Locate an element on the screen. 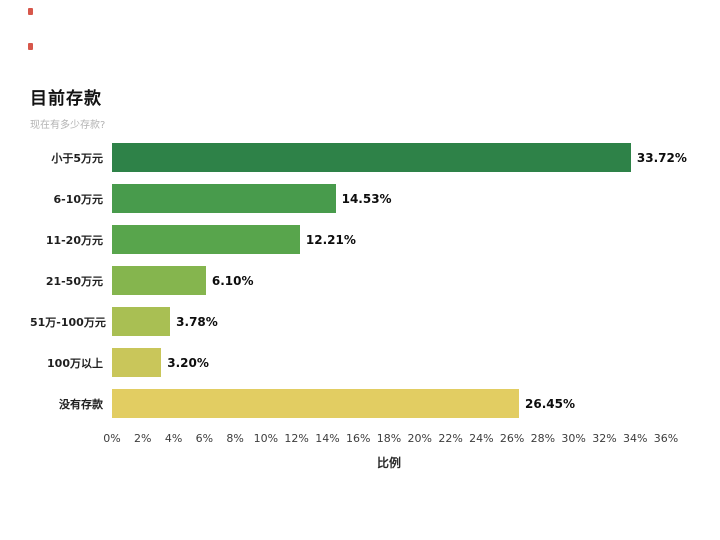 Image resolution: width=720 pixels, height=540 pixels. x-tick: 6% is located at coordinates (204, 438).